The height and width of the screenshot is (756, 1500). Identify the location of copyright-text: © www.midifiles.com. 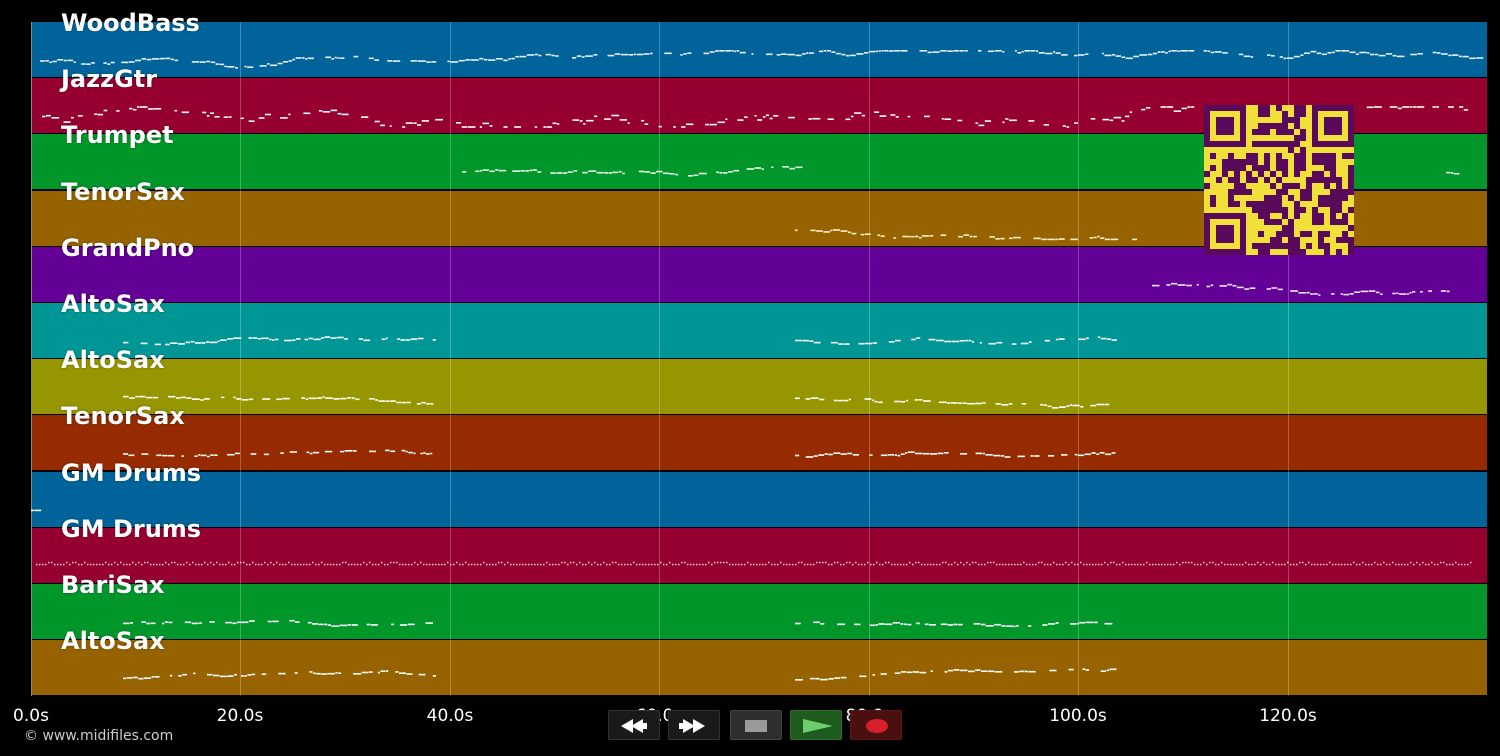
(99, 736).